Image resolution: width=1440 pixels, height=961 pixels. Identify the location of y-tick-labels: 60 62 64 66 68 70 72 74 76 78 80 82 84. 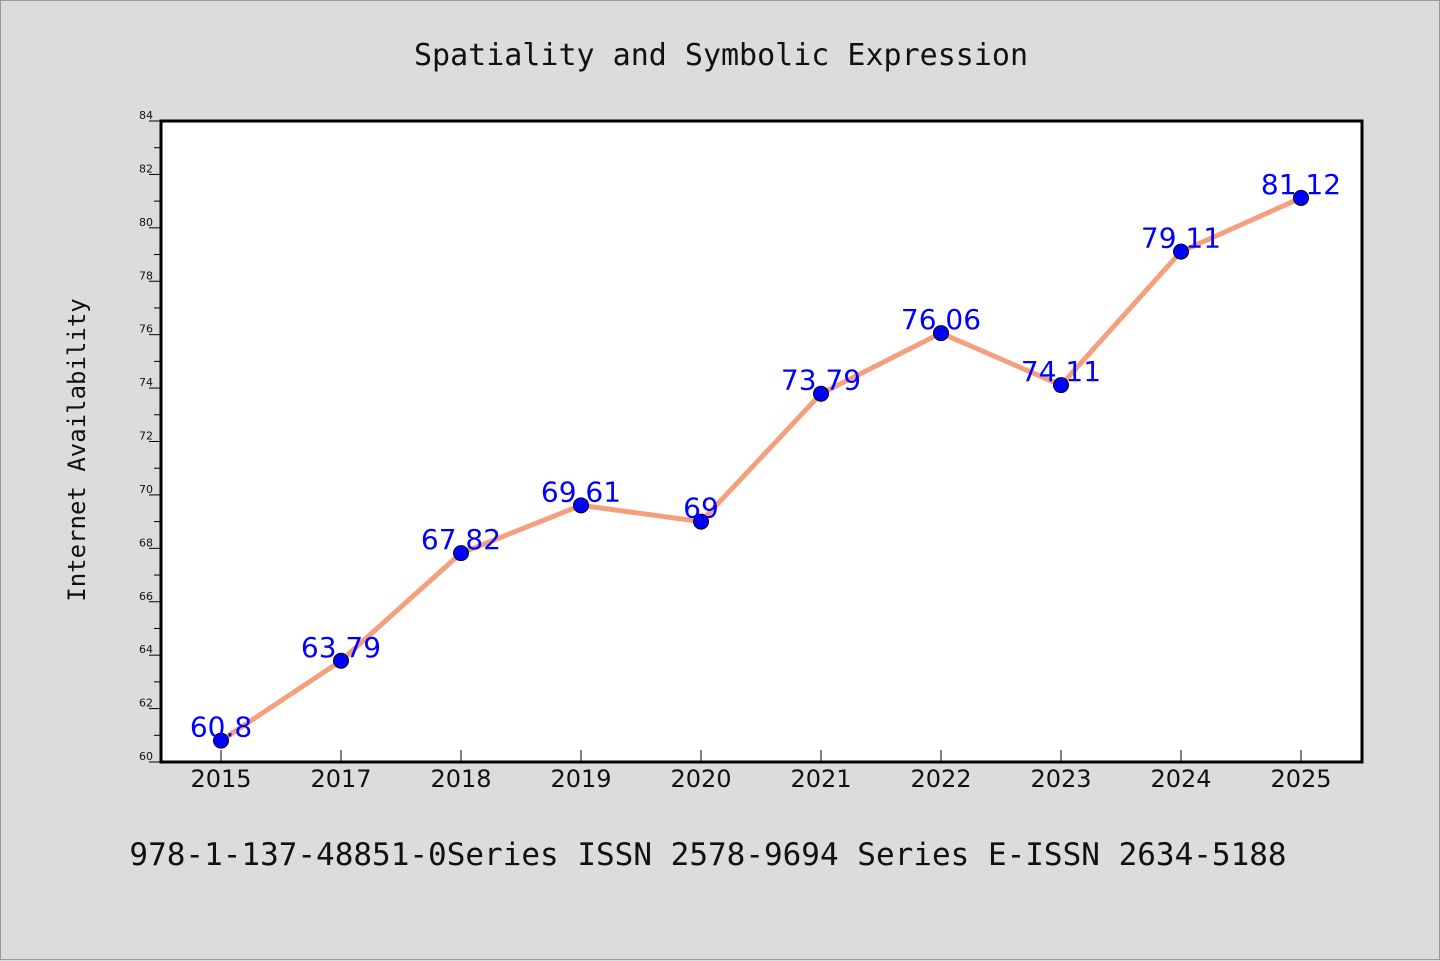
(146, 436).